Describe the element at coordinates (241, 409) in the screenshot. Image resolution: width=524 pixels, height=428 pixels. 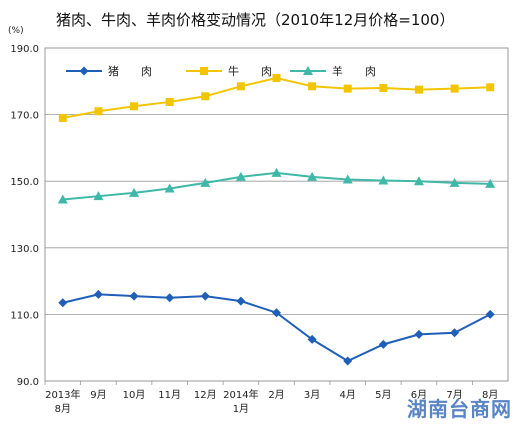
I see `x-tick-label: 1月` at that location.